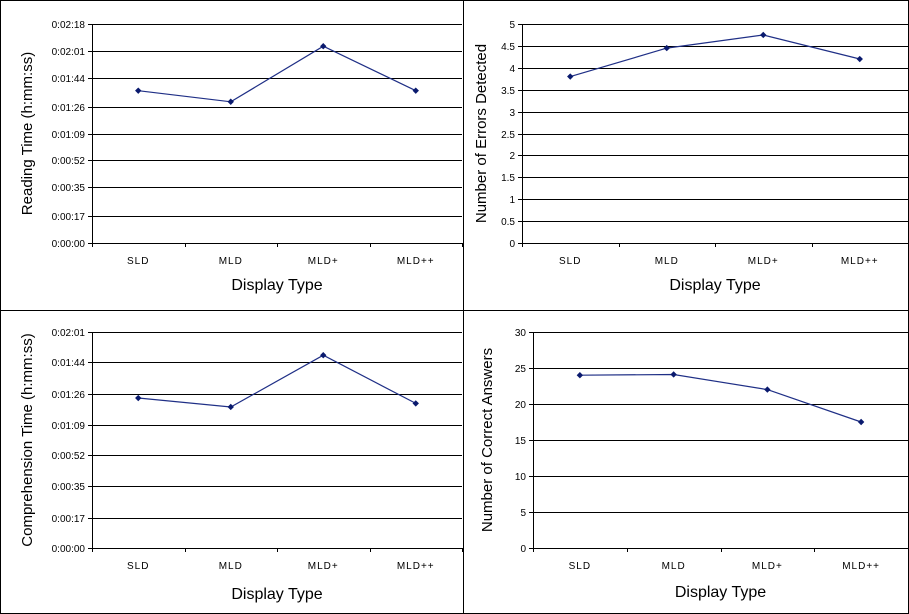 The height and width of the screenshot is (614, 909). Describe the element at coordinates (521, 333) in the screenshot. I see `y-tick-label: 30` at that location.